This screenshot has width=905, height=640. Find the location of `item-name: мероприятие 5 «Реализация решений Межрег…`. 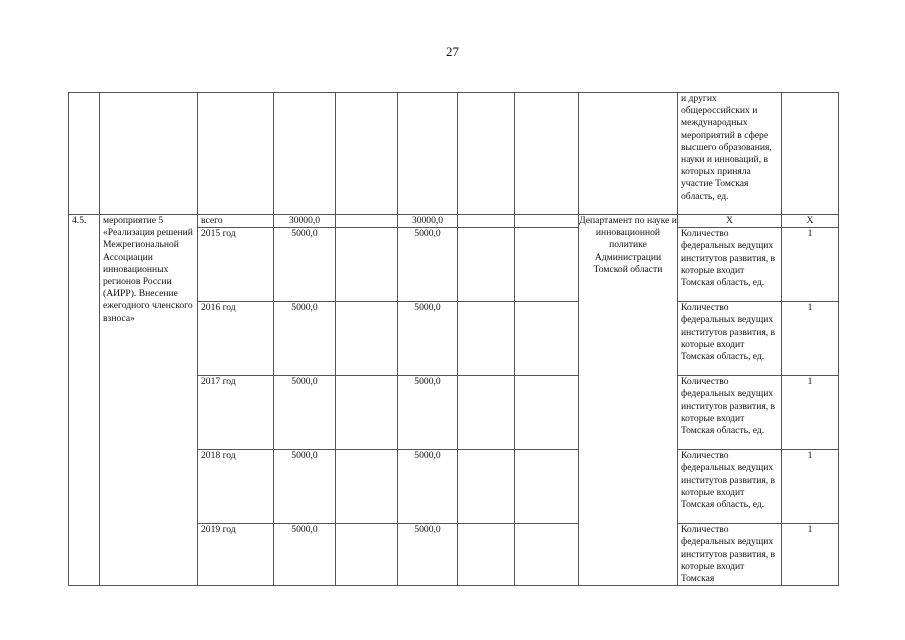

item-name: мероприятие 5 «Реализация решений Межрег… is located at coordinates (148, 400).